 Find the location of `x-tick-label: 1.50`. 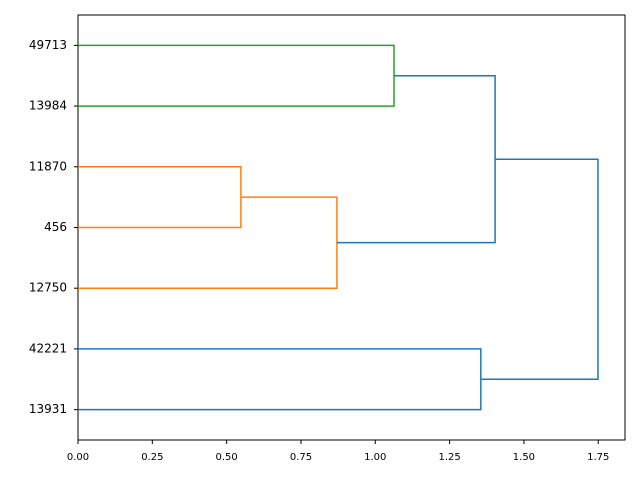

x-tick-label: 1.50 is located at coordinates (524, 457).